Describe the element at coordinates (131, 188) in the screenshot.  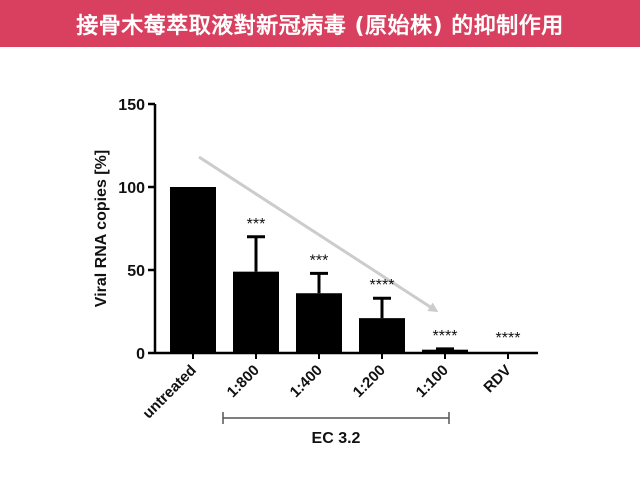
I see `y-tick-label: 100` at that location.